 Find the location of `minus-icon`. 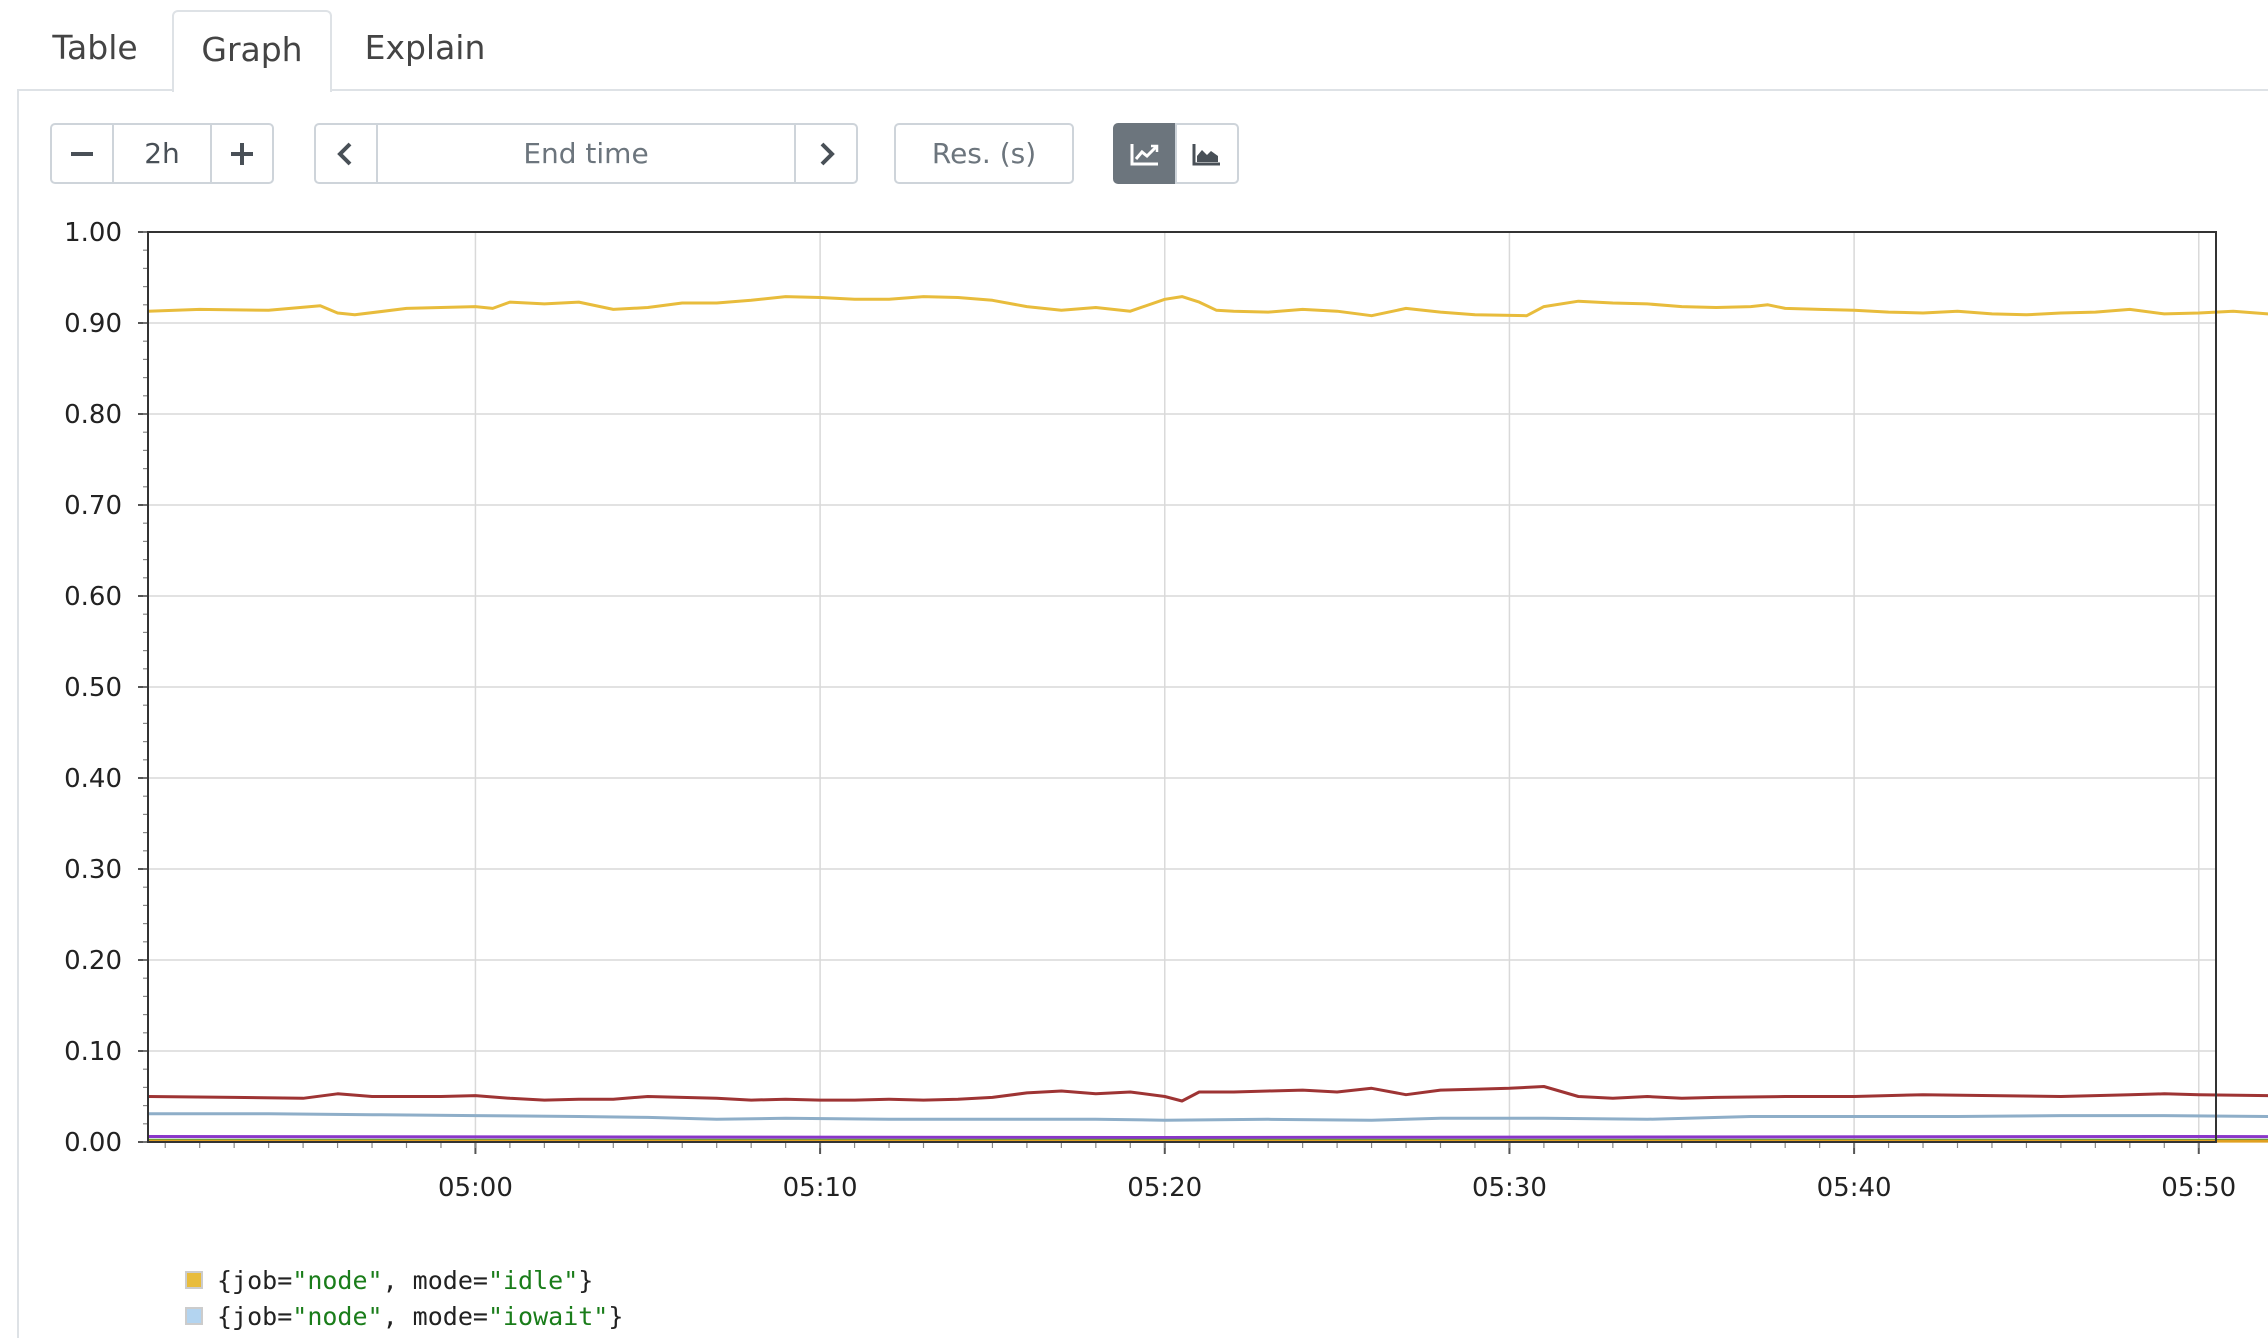

minus-icon is located at coordinates (82, 153).